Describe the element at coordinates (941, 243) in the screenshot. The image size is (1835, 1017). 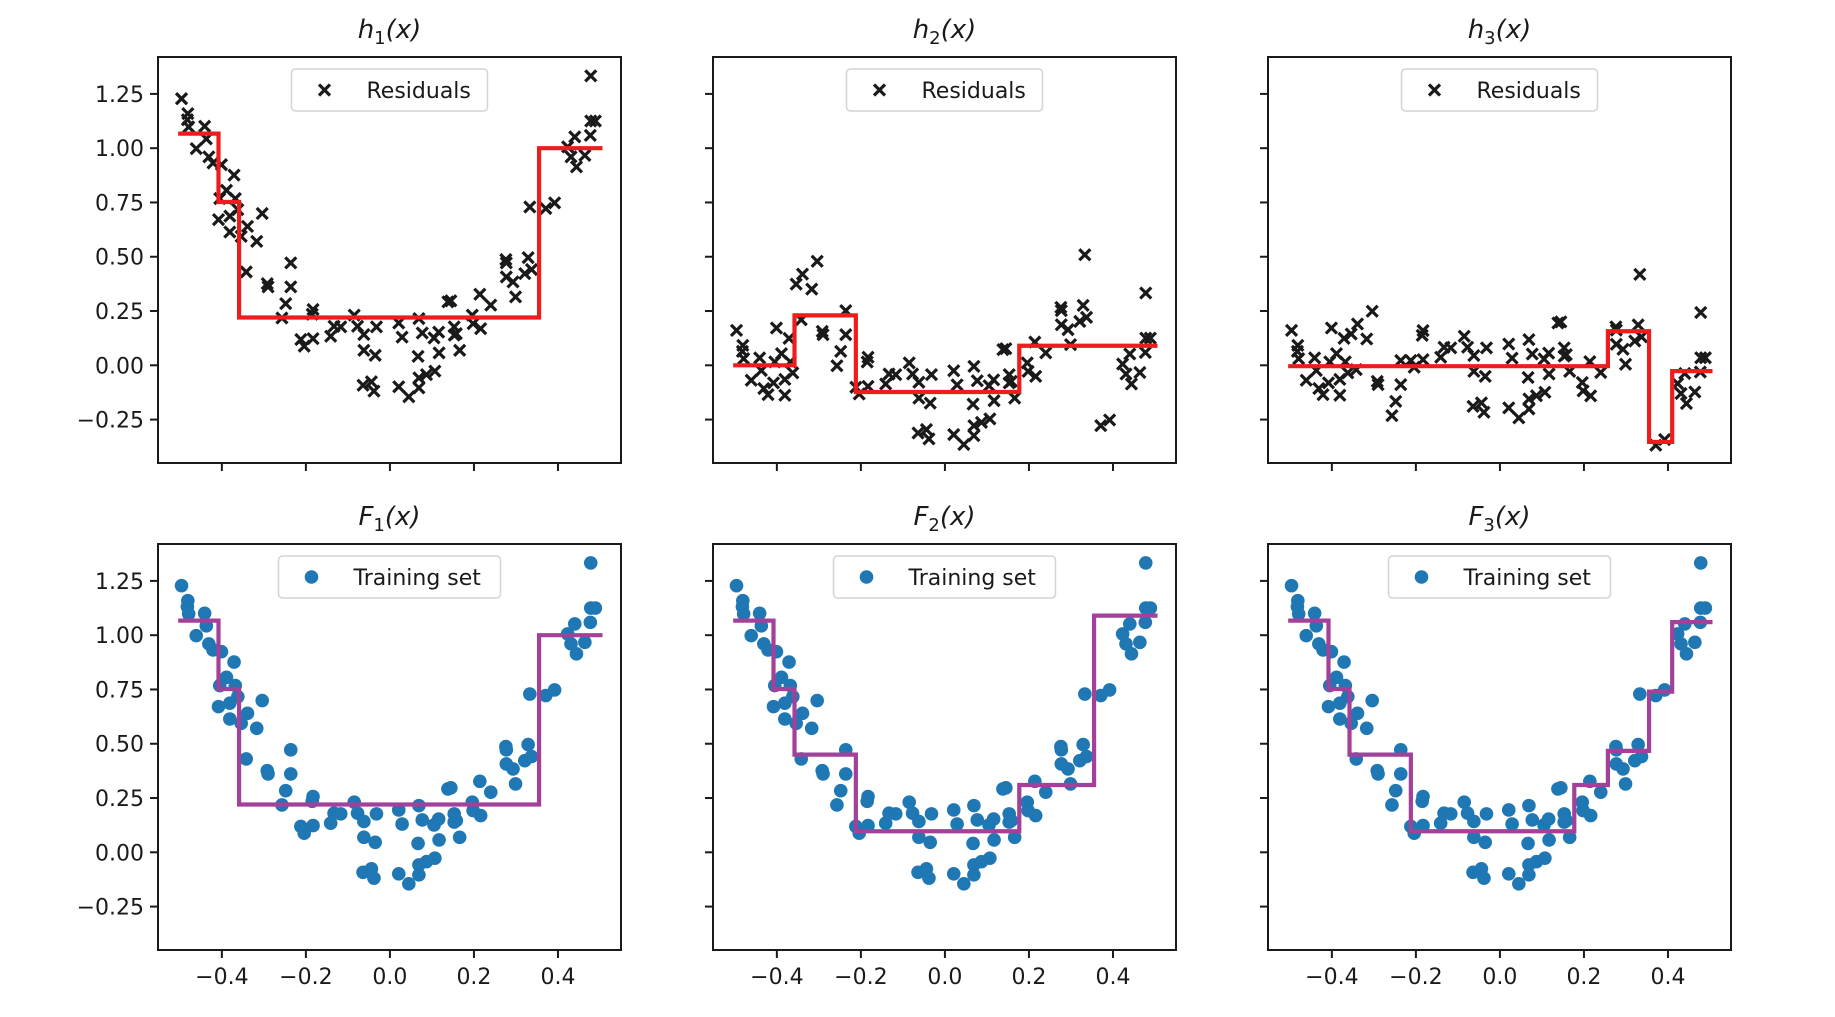
I see `subplot-h2: h2(x) Residuals` at that location.